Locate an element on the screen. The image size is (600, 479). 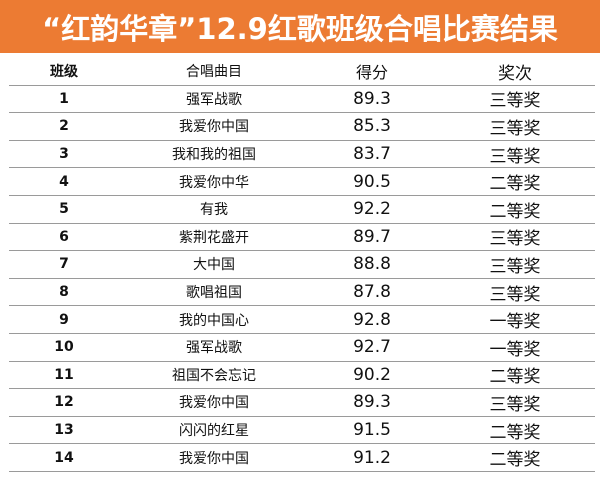
table-header-row: 班级 合唱曲目 得分 奖次 is located at coordinates (302, 72).